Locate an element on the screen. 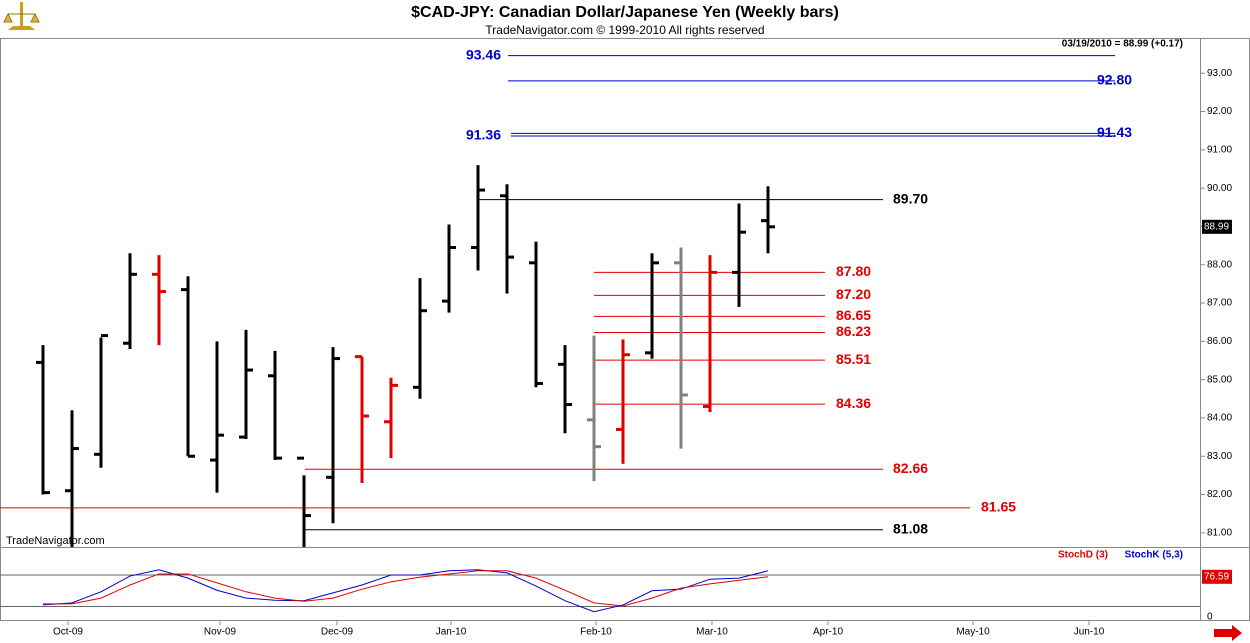 Image resolution: width=1250 pixels, height=643 pixels. y-tick-label: 84.00 is located at coordinates (1219, 418).